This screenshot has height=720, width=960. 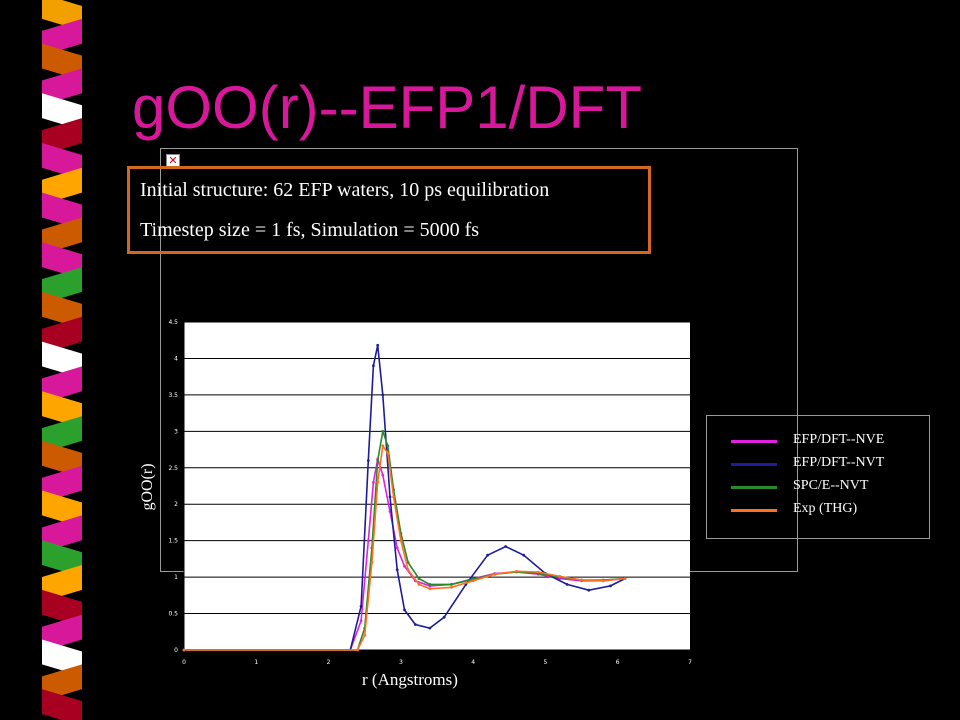 What do you see at coordinates (546, 662) in the screenshot?
I see `x-tick-label: 5` at bounding box center [546, 662].